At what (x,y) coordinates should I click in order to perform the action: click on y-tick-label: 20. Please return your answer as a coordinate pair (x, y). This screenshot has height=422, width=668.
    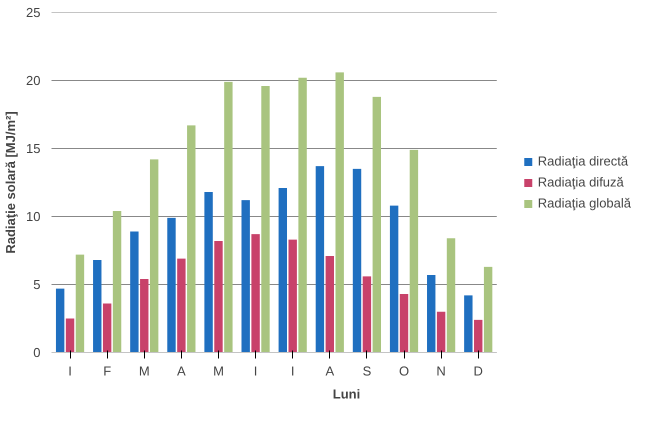
    Looking at the image, I should click on (33, 80).